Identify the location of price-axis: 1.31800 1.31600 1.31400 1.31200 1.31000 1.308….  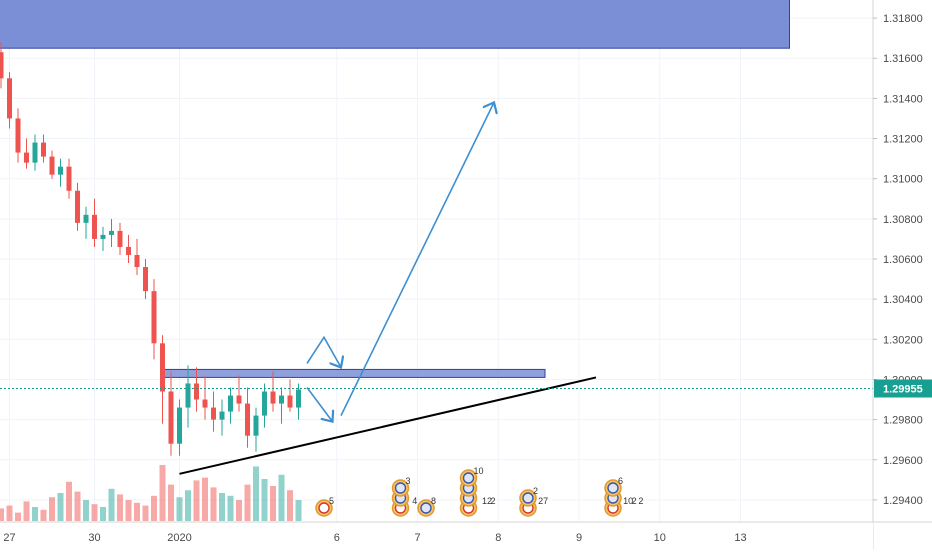
(902, 275).